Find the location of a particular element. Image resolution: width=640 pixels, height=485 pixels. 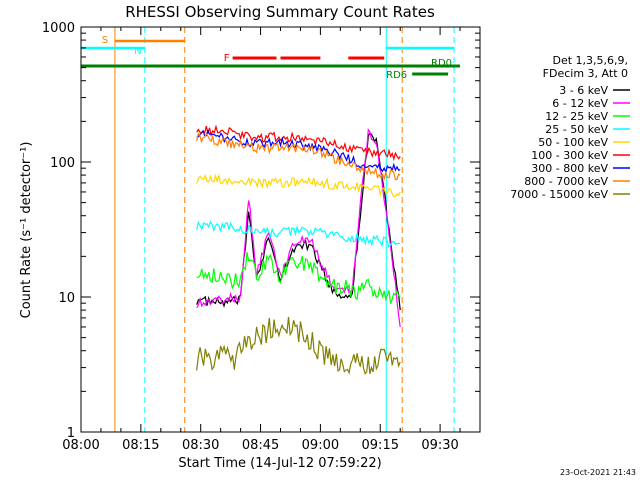

series-800-7000-kev is located at coordinates (298, 156).